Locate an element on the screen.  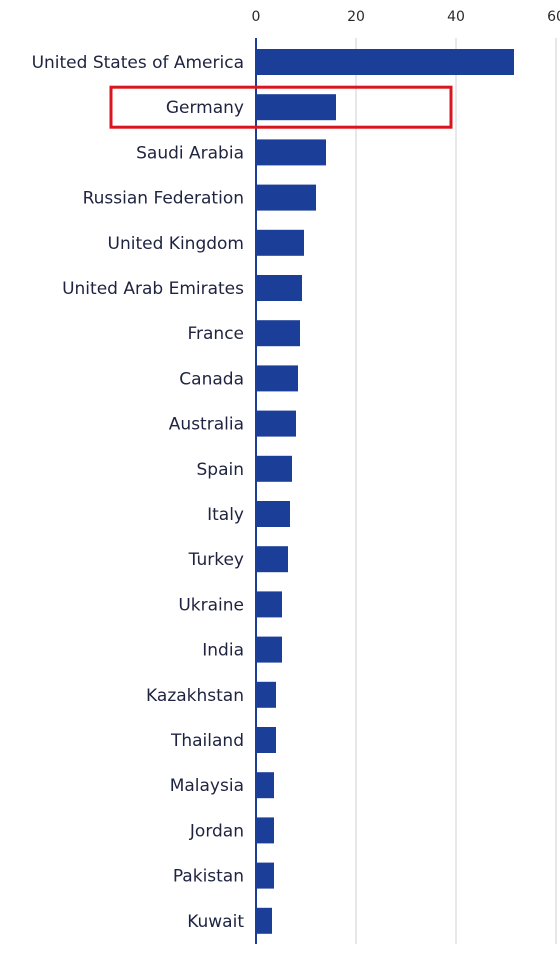
category-label-india: India is located at coordinates (223, 651).